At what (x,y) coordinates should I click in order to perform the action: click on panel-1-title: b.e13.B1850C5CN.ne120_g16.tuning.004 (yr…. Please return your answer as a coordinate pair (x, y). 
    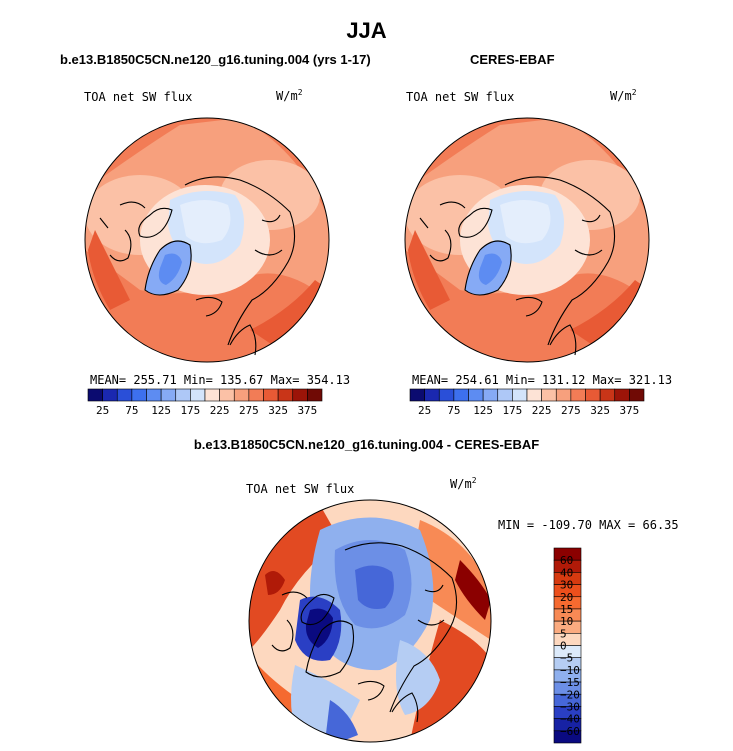
    Looking at the image, I should click on (215, 59).